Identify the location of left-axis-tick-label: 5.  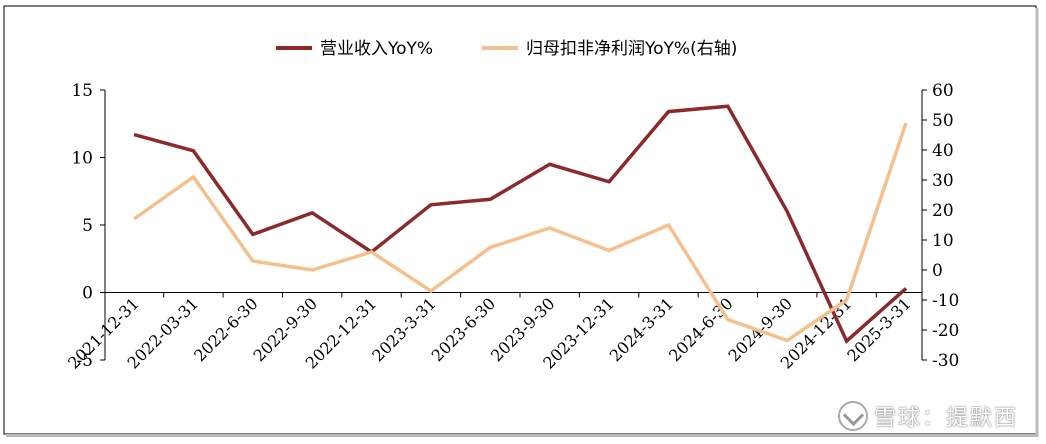
(87, 226).